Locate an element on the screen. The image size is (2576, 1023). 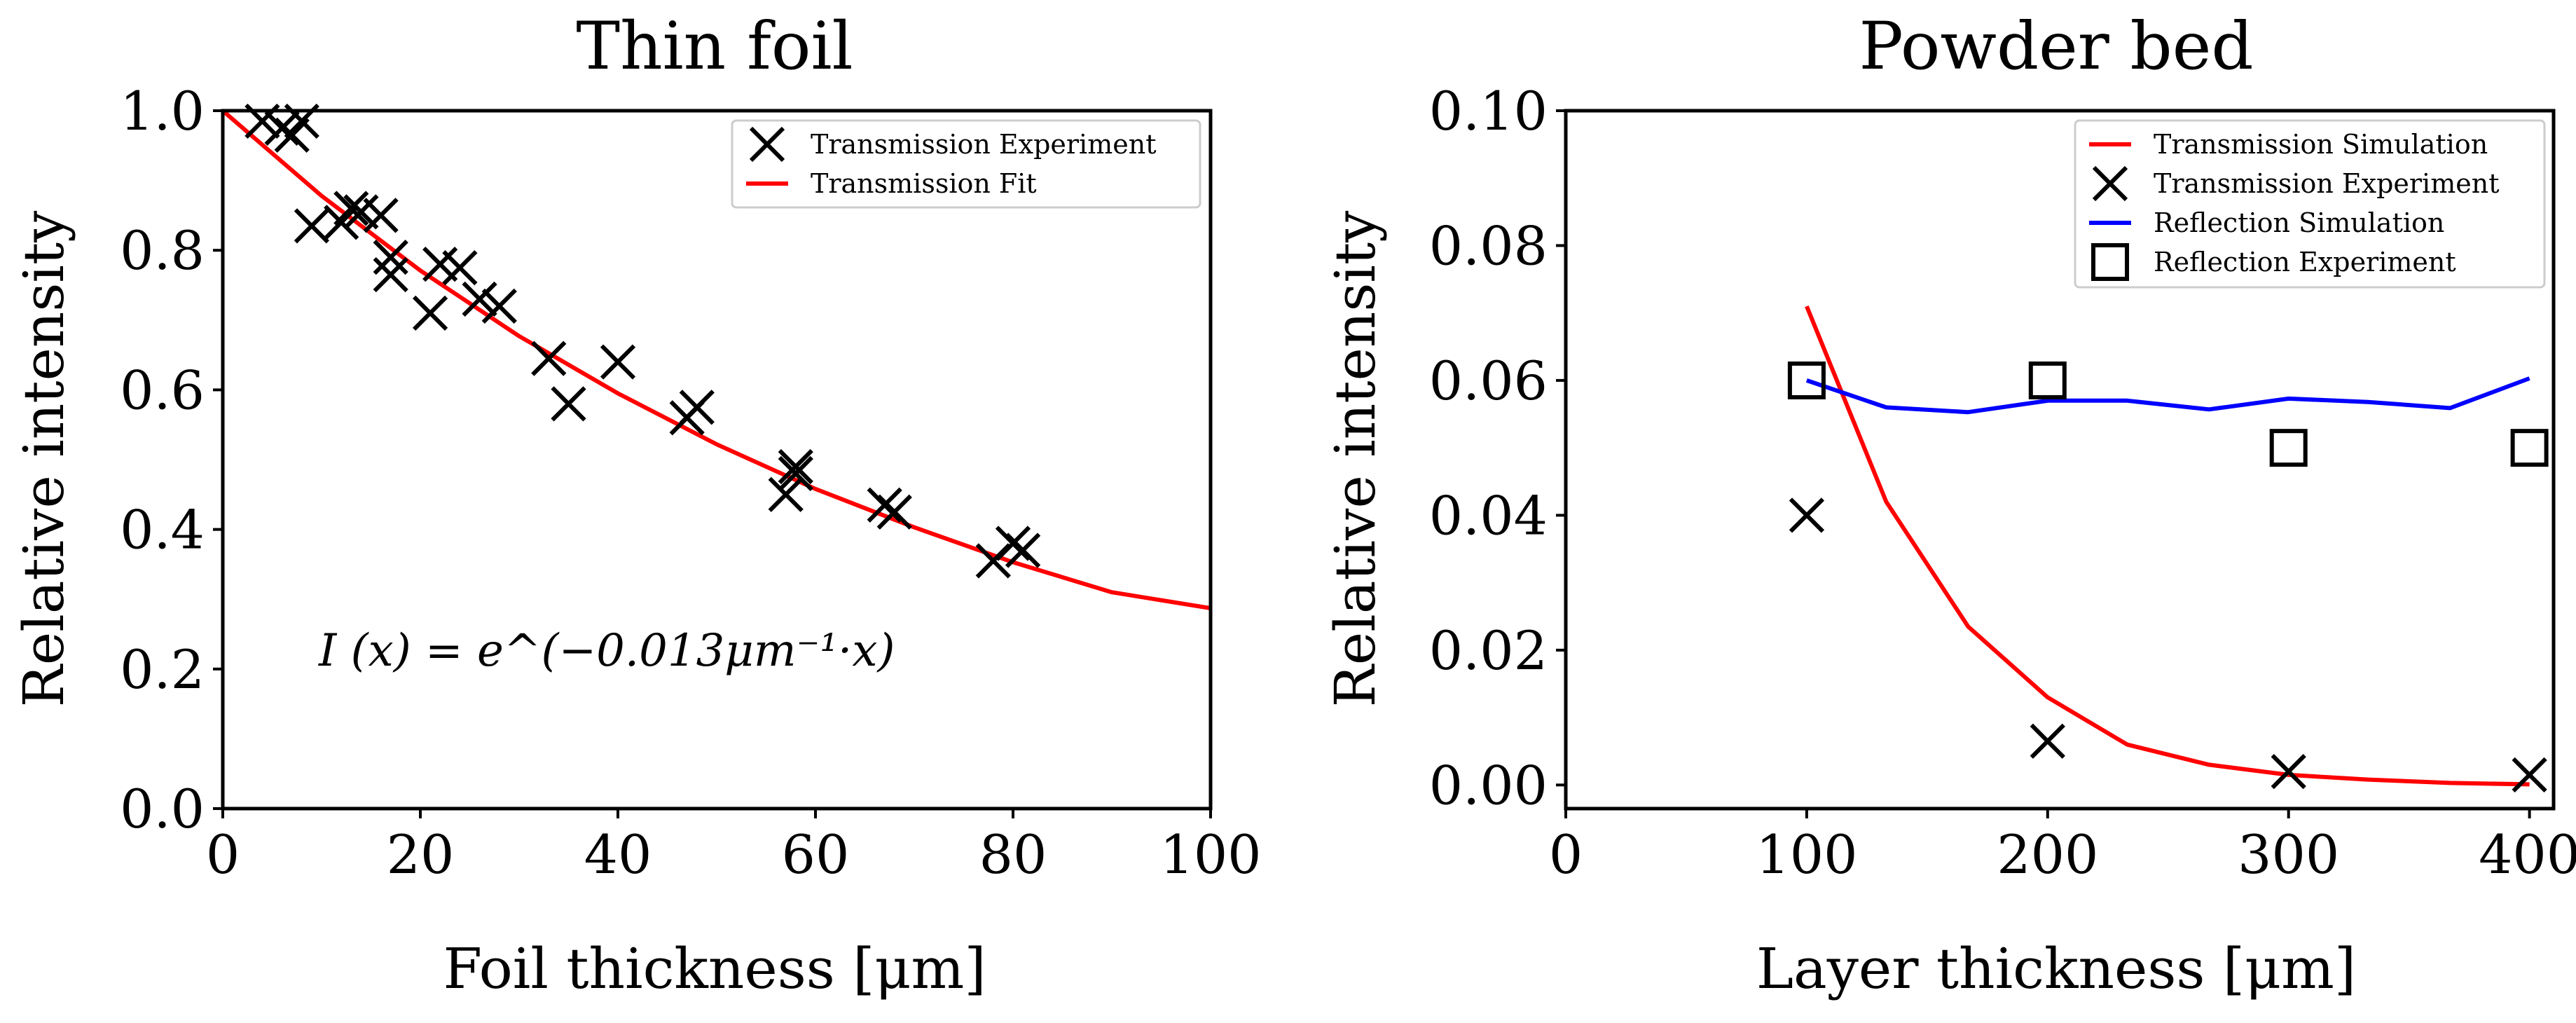
legend-label: Reflection Experiment is located at coordinates (2305, 262).